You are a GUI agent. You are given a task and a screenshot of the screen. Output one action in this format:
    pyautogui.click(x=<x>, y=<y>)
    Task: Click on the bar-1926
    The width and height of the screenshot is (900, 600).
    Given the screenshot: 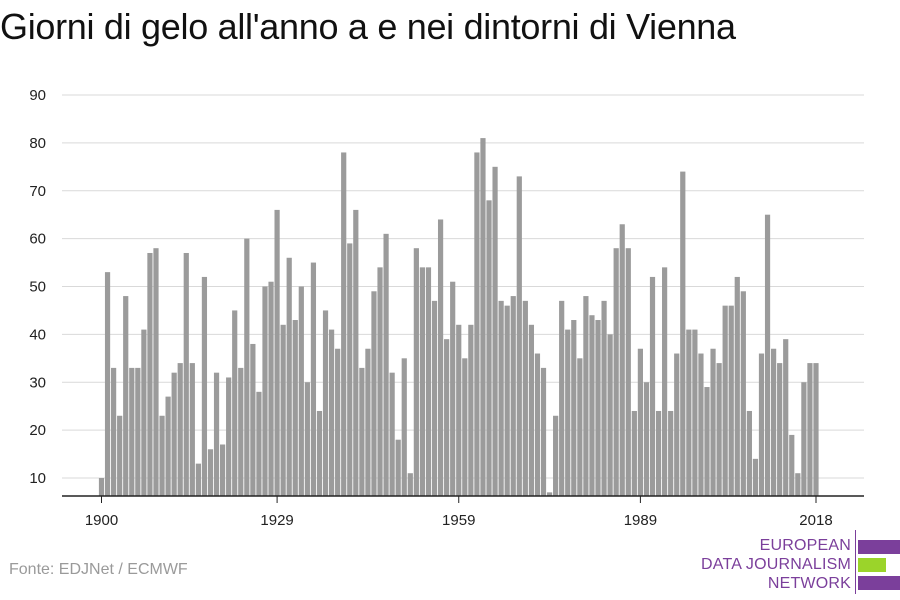 What is the action you would take?
    pyautogui.click(x=259, y=443)
    